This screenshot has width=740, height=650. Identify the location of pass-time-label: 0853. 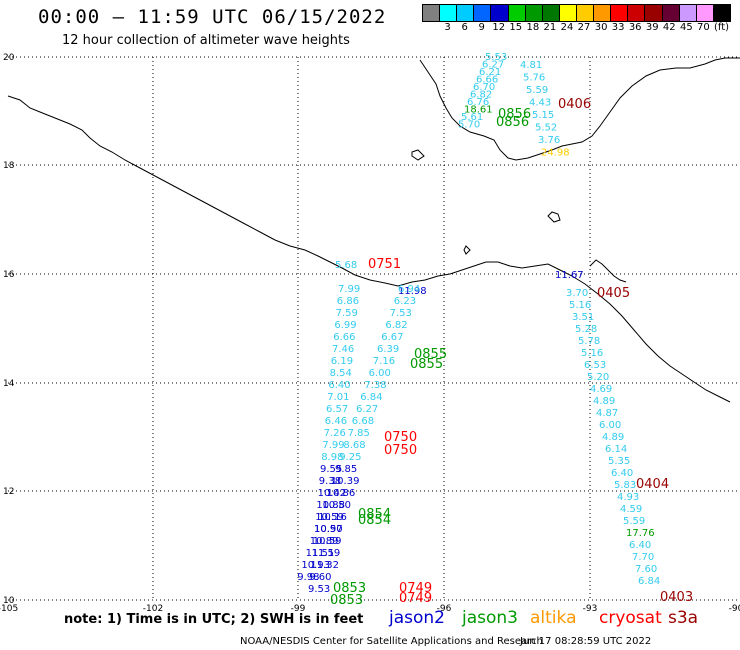
(346, 600).